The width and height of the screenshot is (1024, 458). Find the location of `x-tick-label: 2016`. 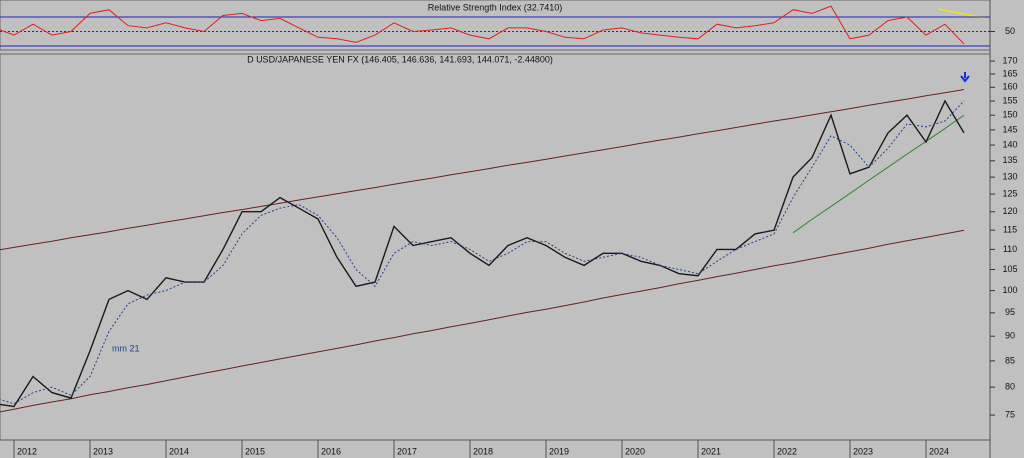

x-tick-label: 2016 is located at coordinates (331, 451).